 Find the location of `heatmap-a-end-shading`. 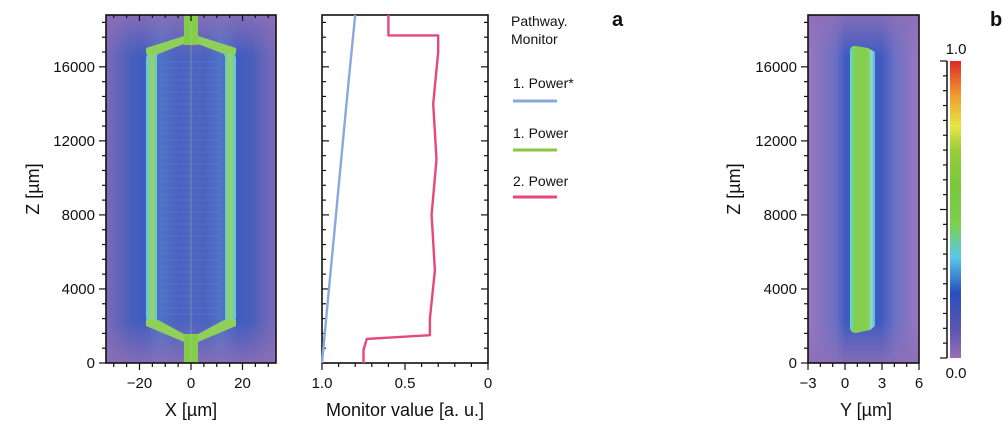

heatmap-a-end-shading is located at coordinates (191, 189).